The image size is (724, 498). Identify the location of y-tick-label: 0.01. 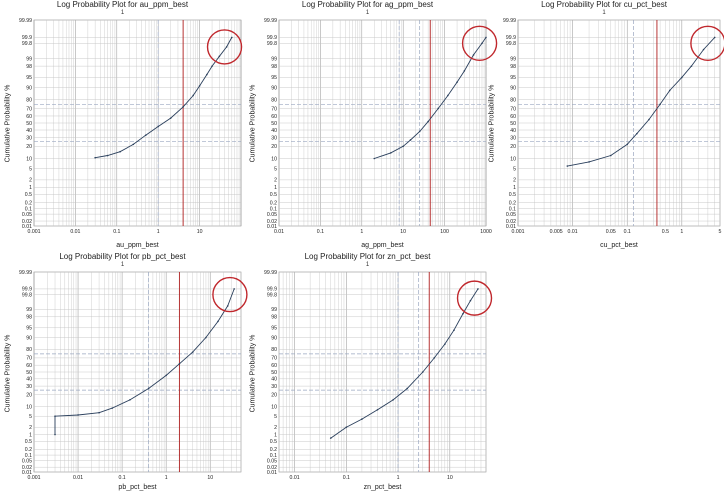
(27, 473).